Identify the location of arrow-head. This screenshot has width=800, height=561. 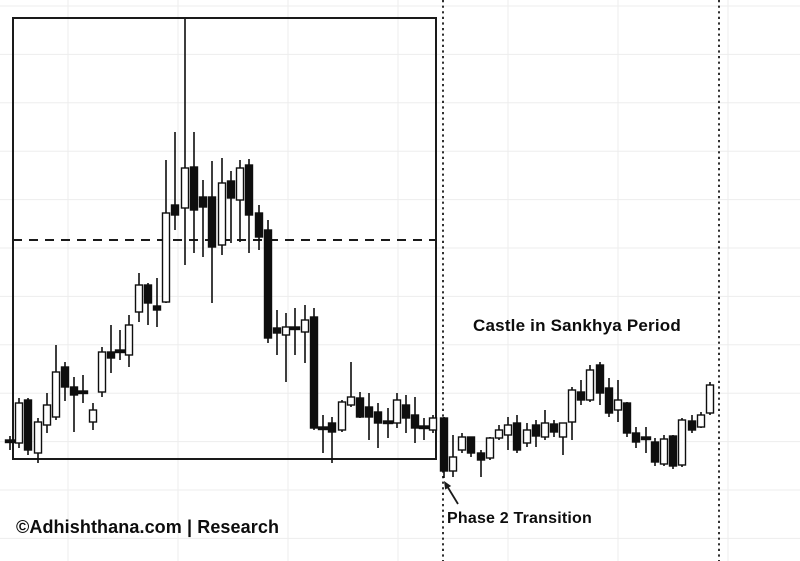
(448, 485).